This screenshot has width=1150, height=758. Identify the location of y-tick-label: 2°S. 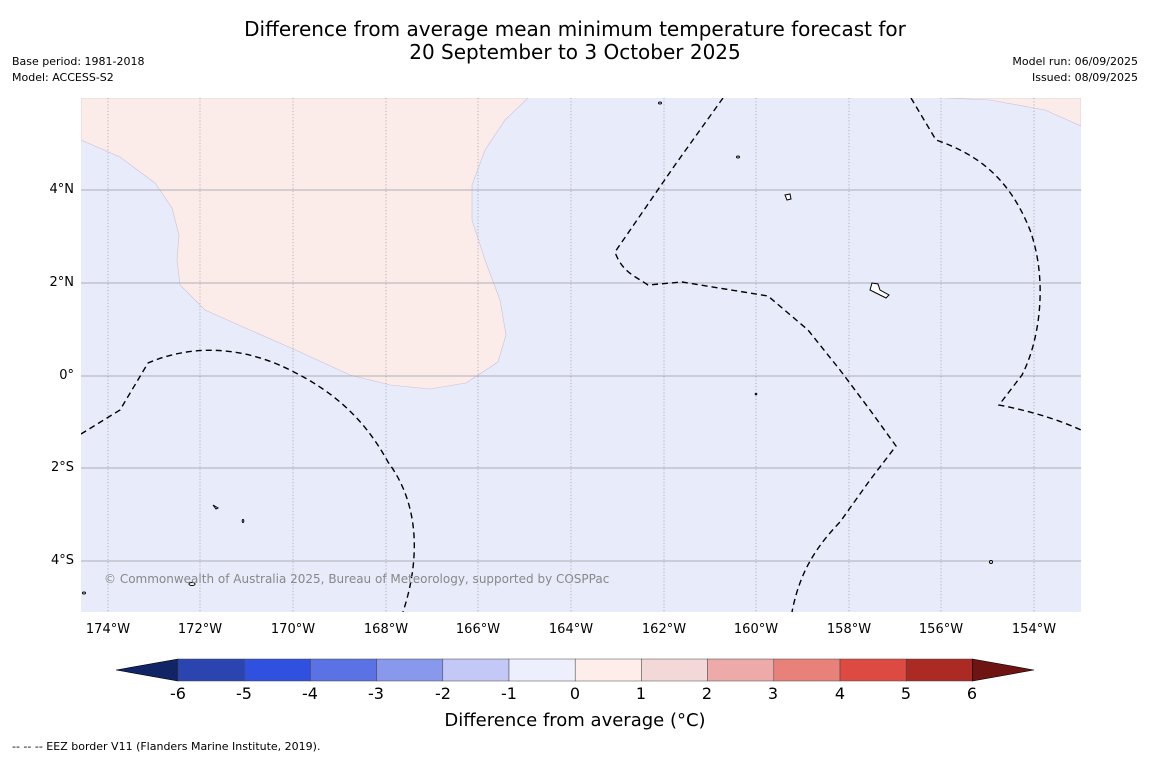
(62, 467).